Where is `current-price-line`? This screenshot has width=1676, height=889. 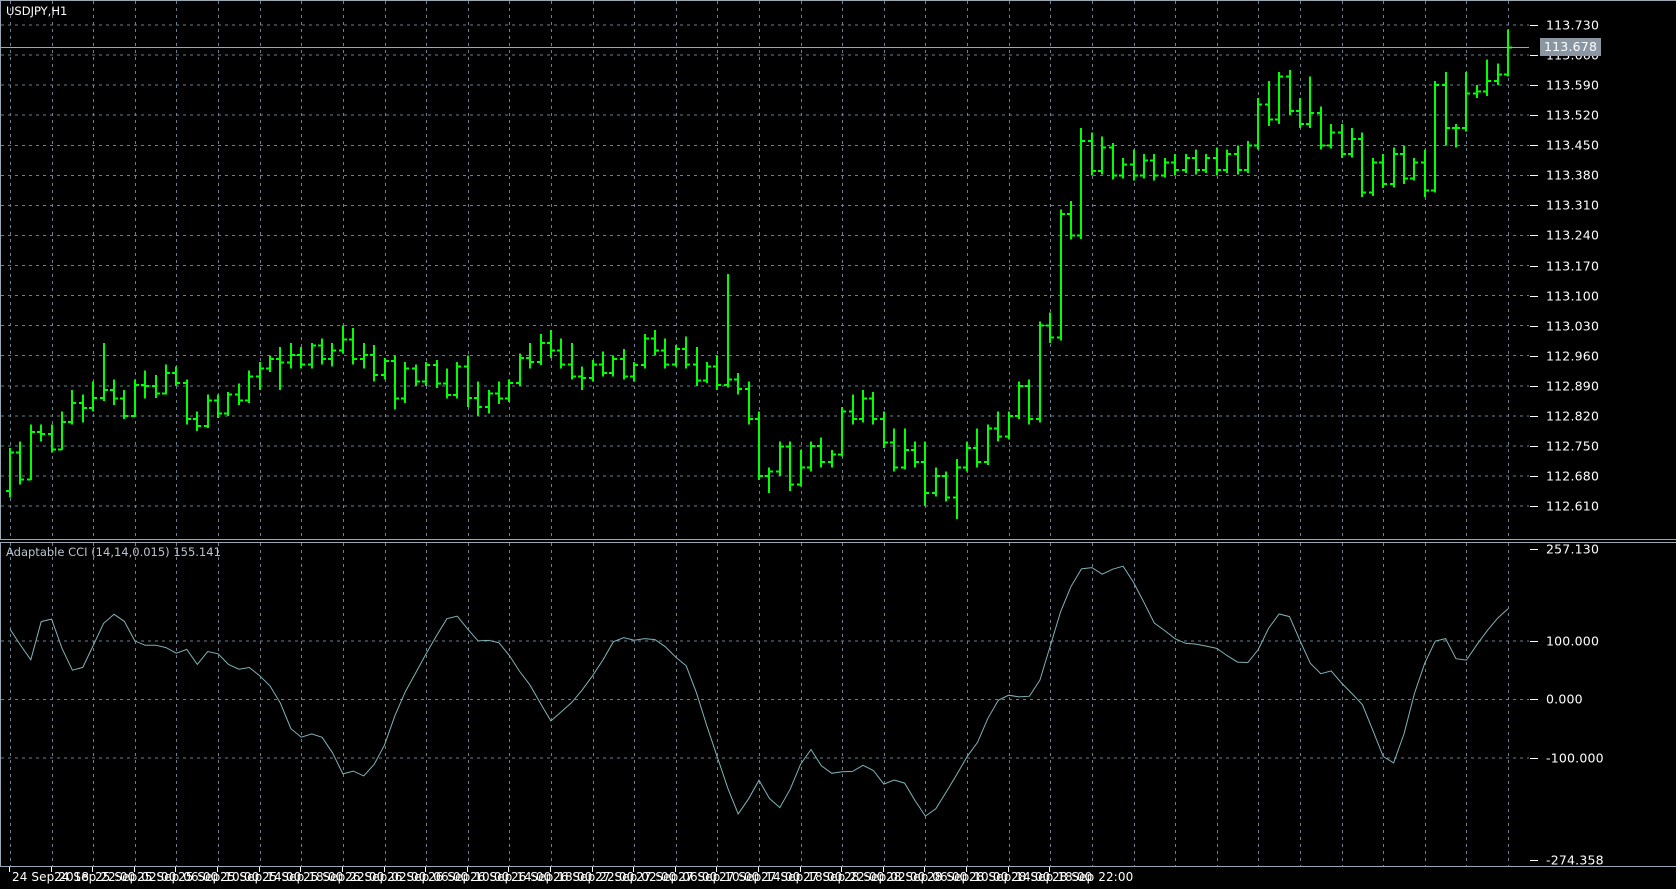 current-price-line is located at coordinates (765, 48).